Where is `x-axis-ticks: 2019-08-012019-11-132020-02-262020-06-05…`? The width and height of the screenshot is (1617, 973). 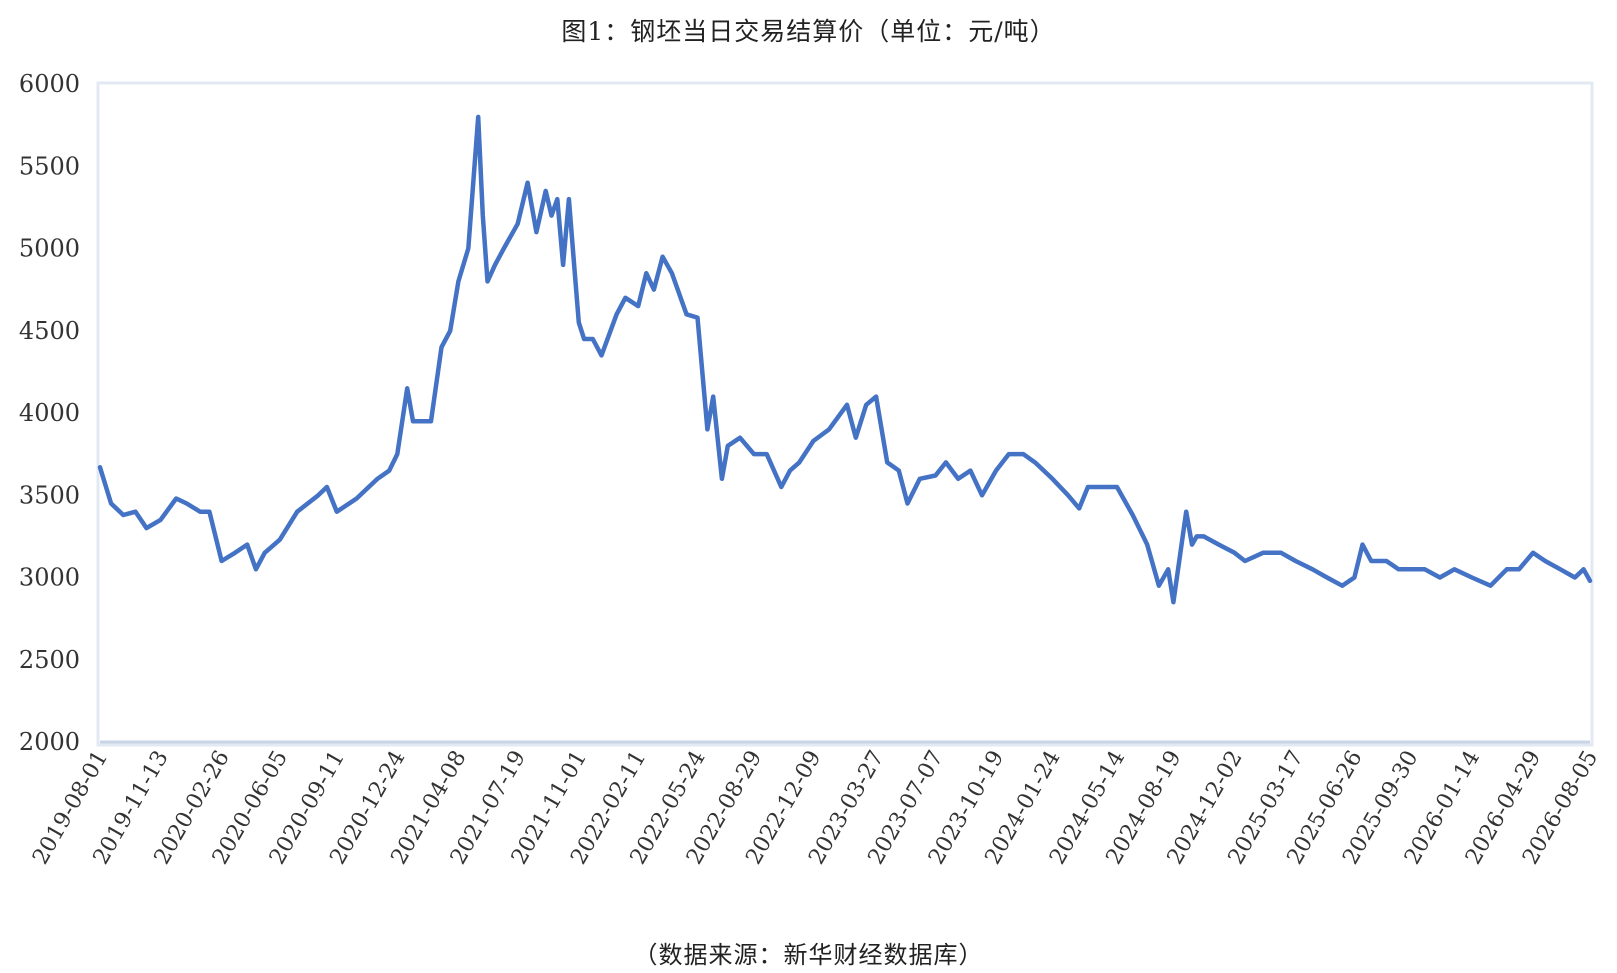
x-axis-ticks: 2019-08-012019-11-132020-02-262020-06-05… is located at coordinates (815, 808).